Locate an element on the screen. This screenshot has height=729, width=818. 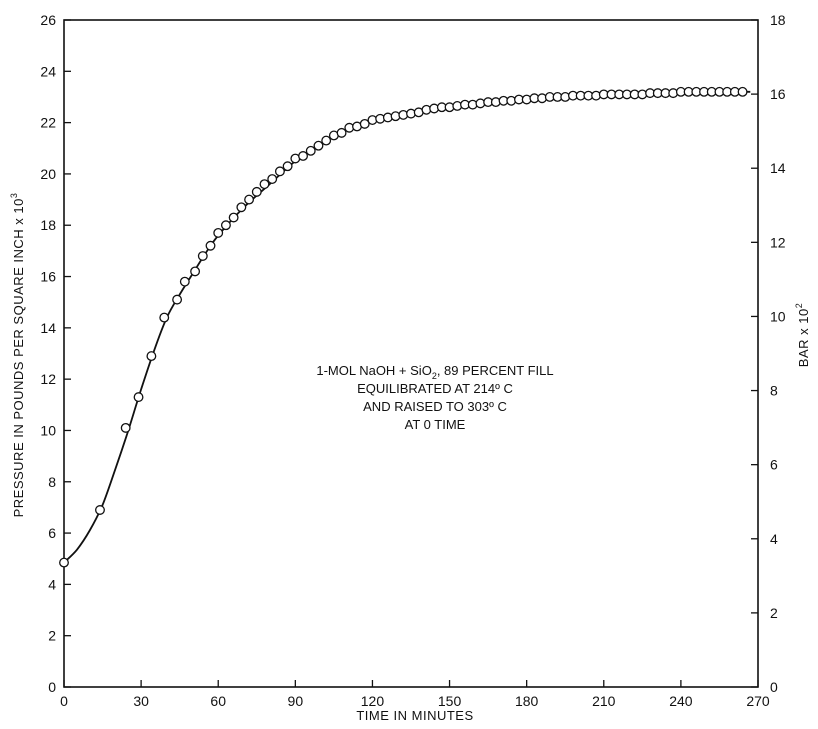
left-y-tick-label: 22 is located at coordinates (48, 123).